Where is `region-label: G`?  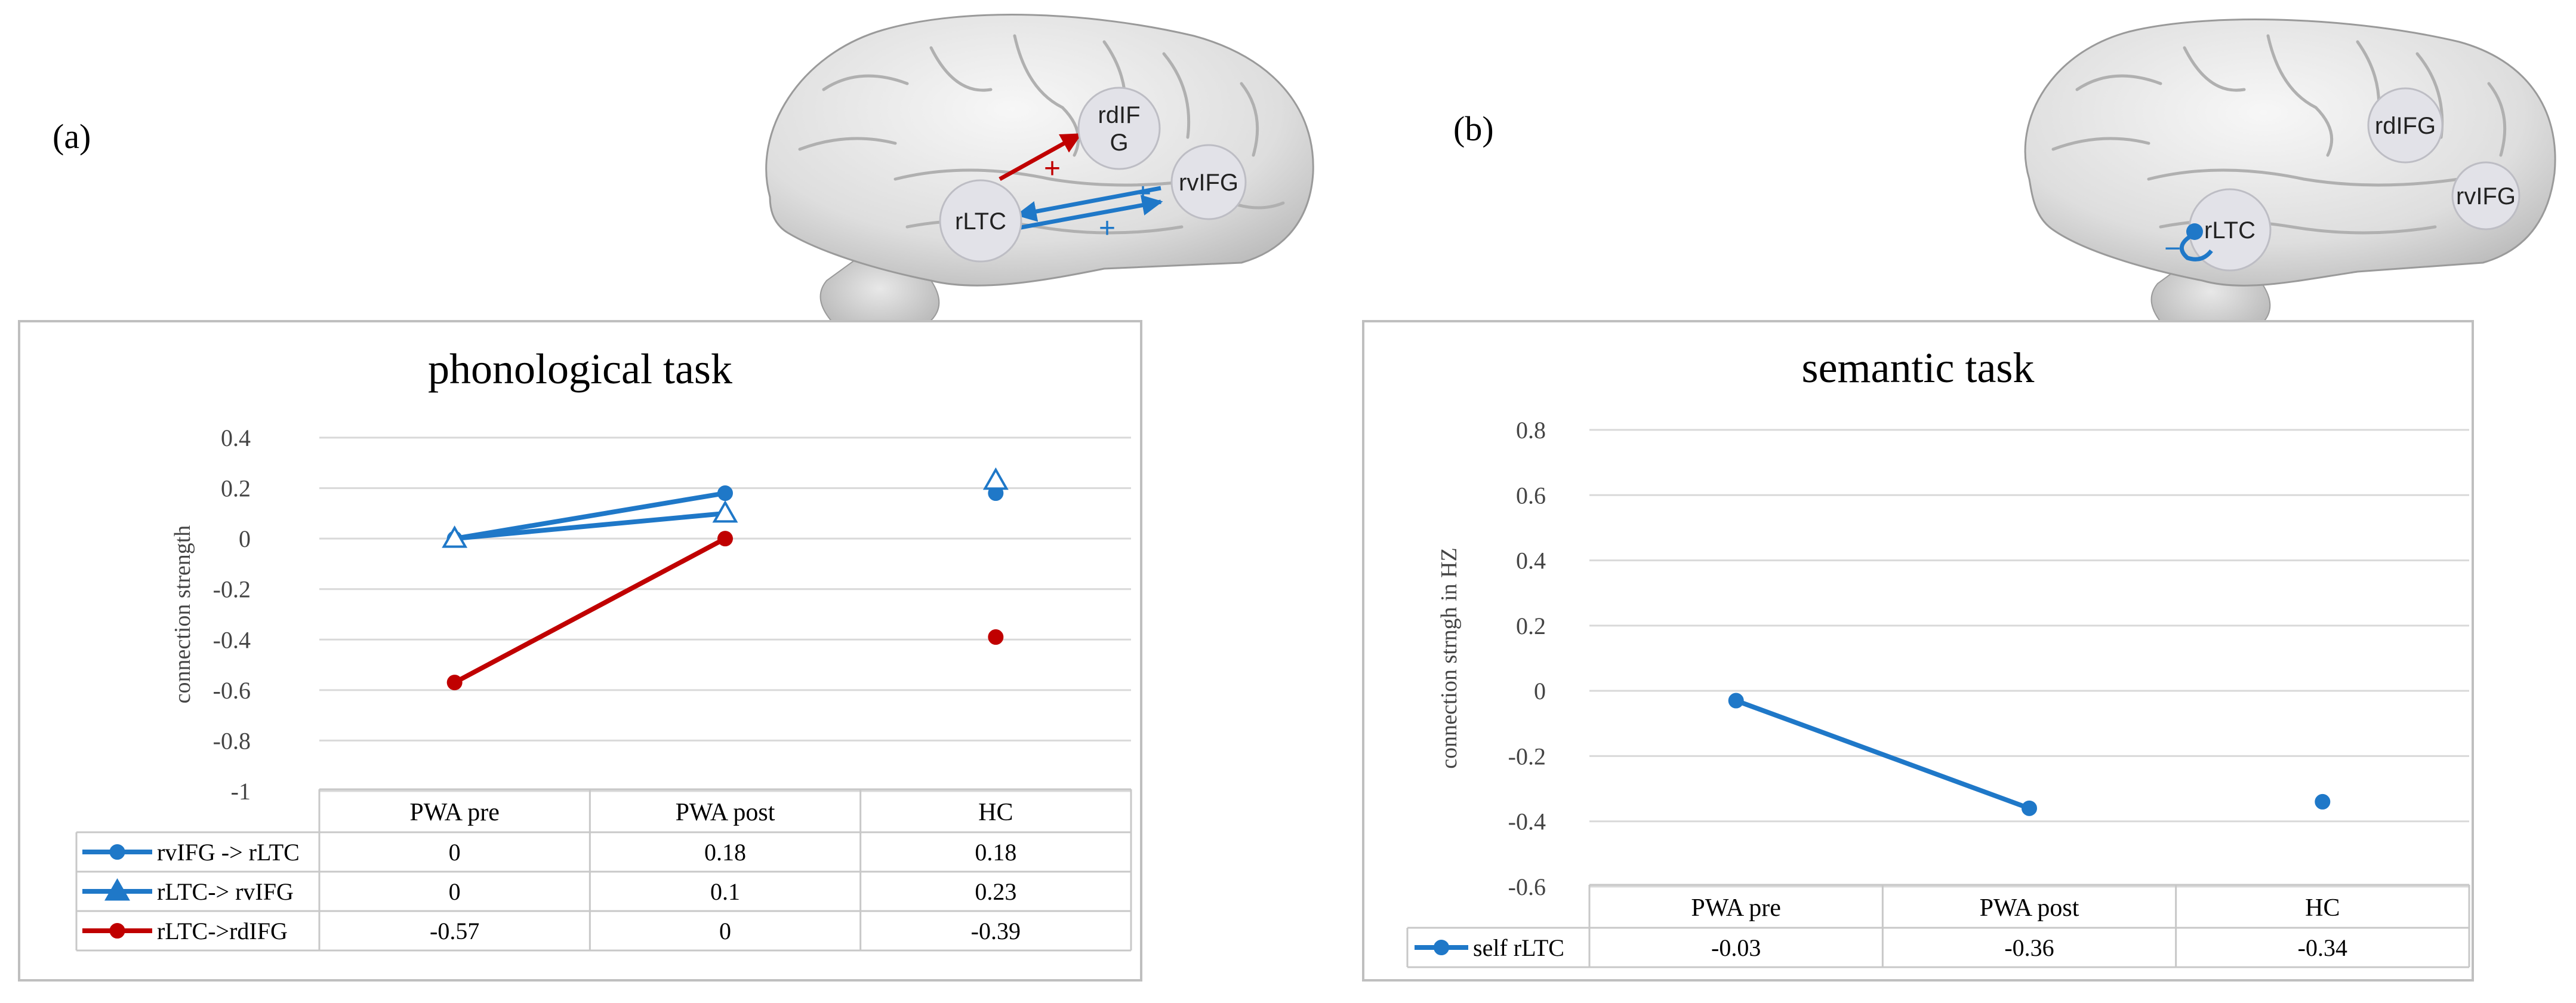
region-label: G is located at coordinates (1119, 143).